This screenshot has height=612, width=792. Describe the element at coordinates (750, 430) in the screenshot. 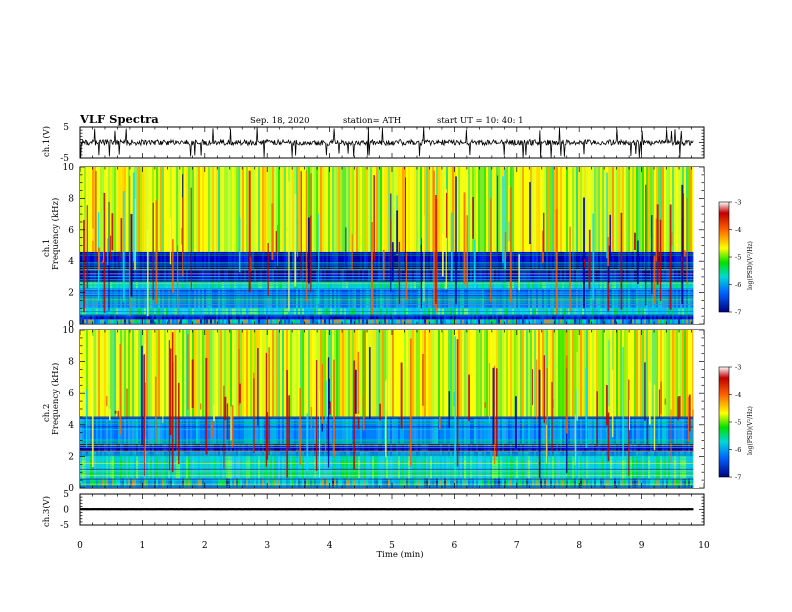

I see `ch2-colorbar-label: log(PSD)(V²/Hz)` at that location.